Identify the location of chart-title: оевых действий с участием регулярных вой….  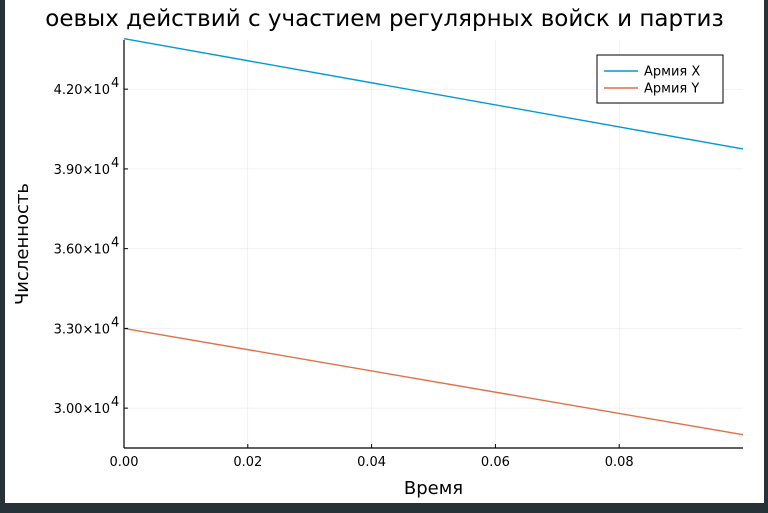
(384, 19).